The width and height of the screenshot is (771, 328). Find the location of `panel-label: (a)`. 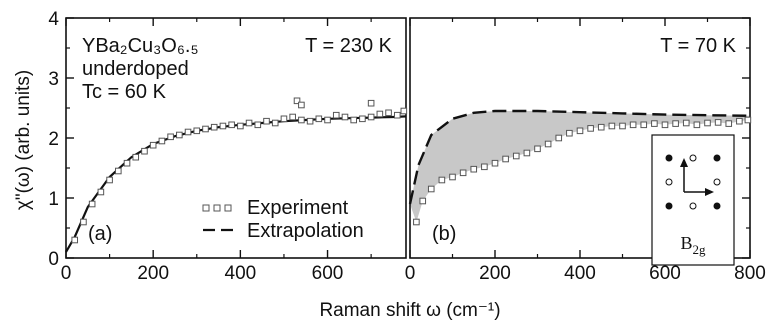

panel-label: (a) is located at coordinates (100, 234).